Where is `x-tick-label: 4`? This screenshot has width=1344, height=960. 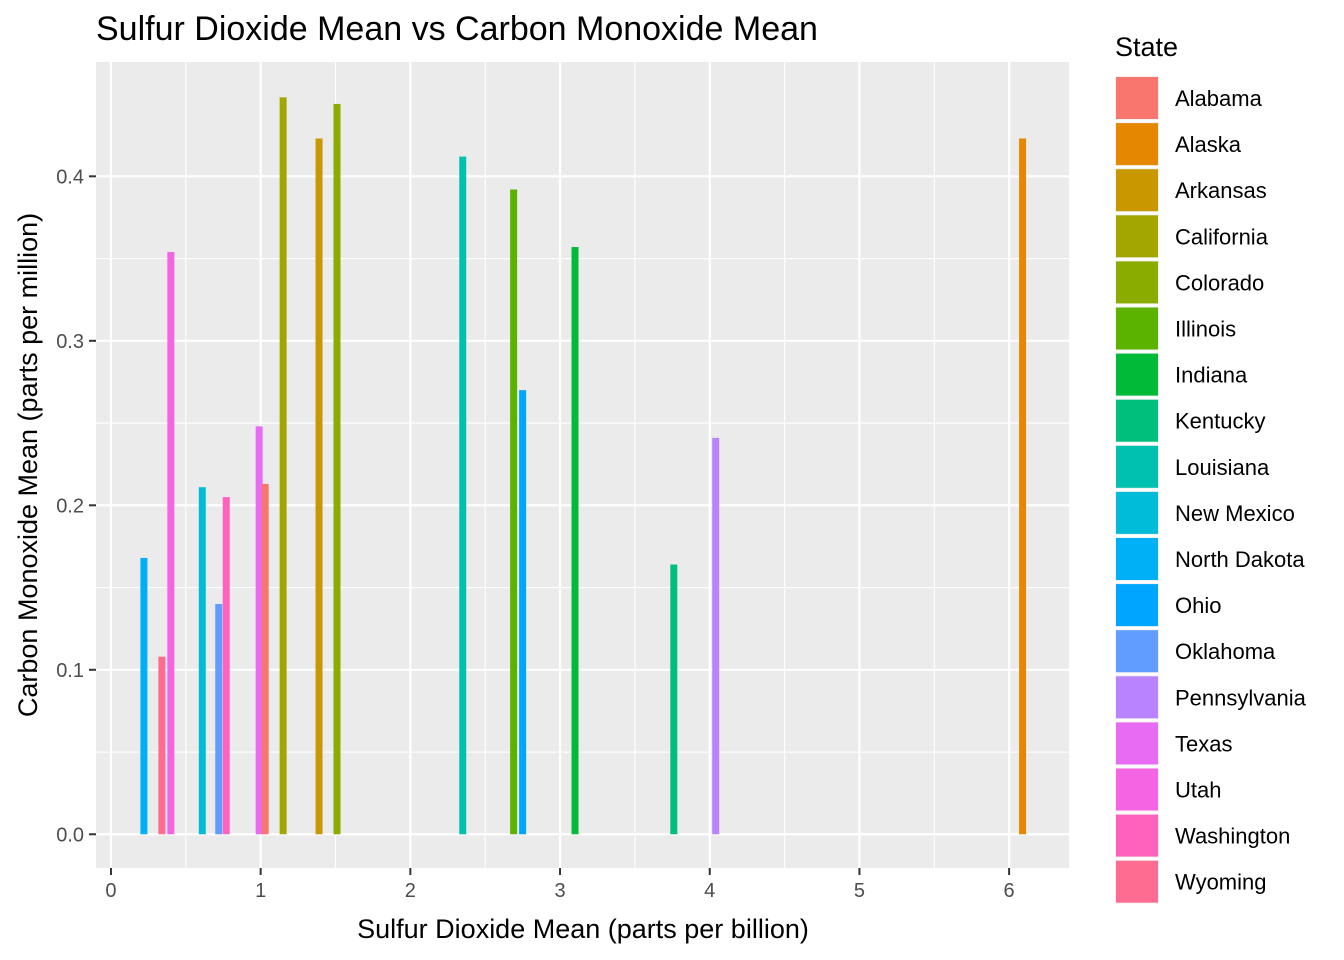
x-tick-label: 4 is located at coordinates (709, 891).